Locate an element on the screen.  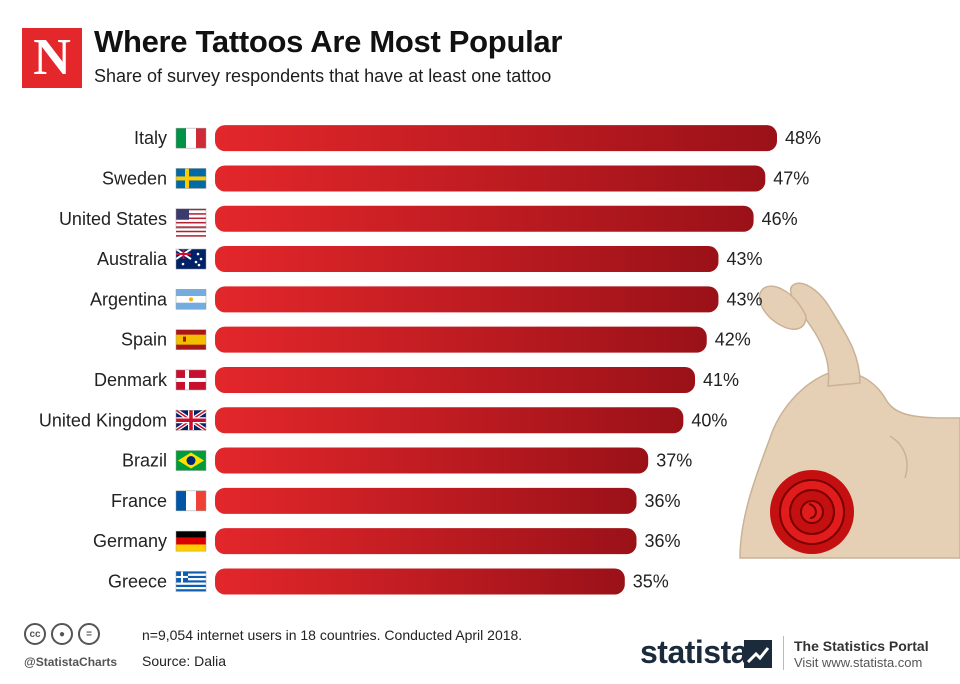
flag-italy-icon is located at coordinates (191, 138).